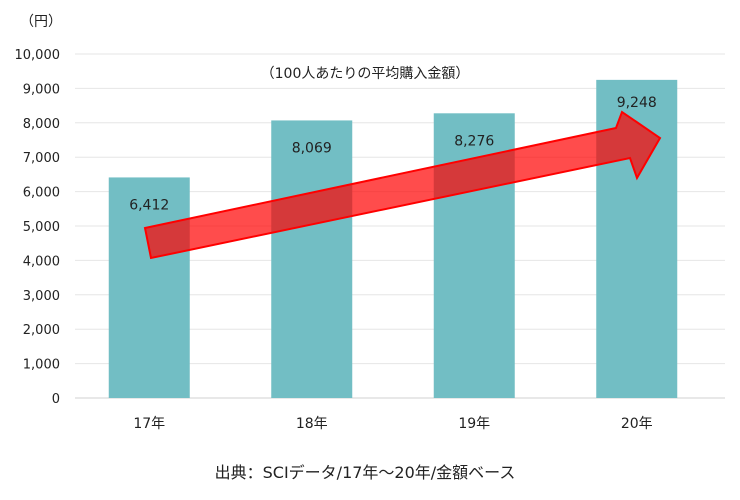 The image size is (740, 500). Describe the element at coordinates (365, 472) in the screenshot. I see `source-note: 出典：SCIデータ/17年～20年/金額ベース` at that location.